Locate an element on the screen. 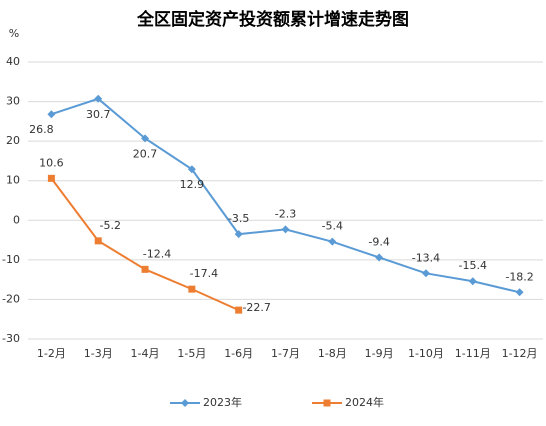  x-tick-label: 1-2月 is located at coordinates (51, 353).